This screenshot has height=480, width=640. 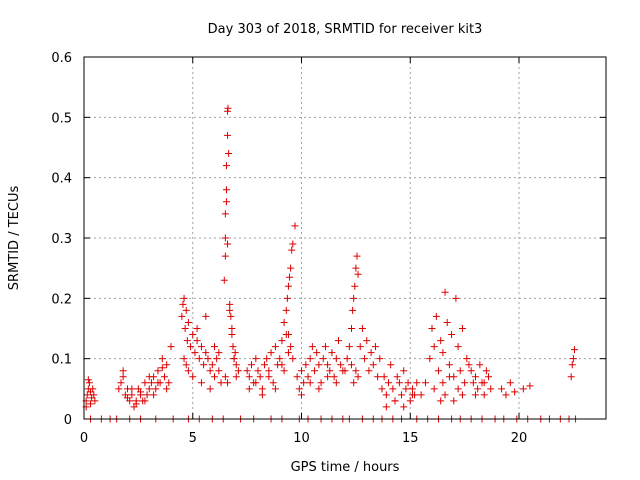 I want to click on y-tick-label: 0.1, so click(x=61, y=360).